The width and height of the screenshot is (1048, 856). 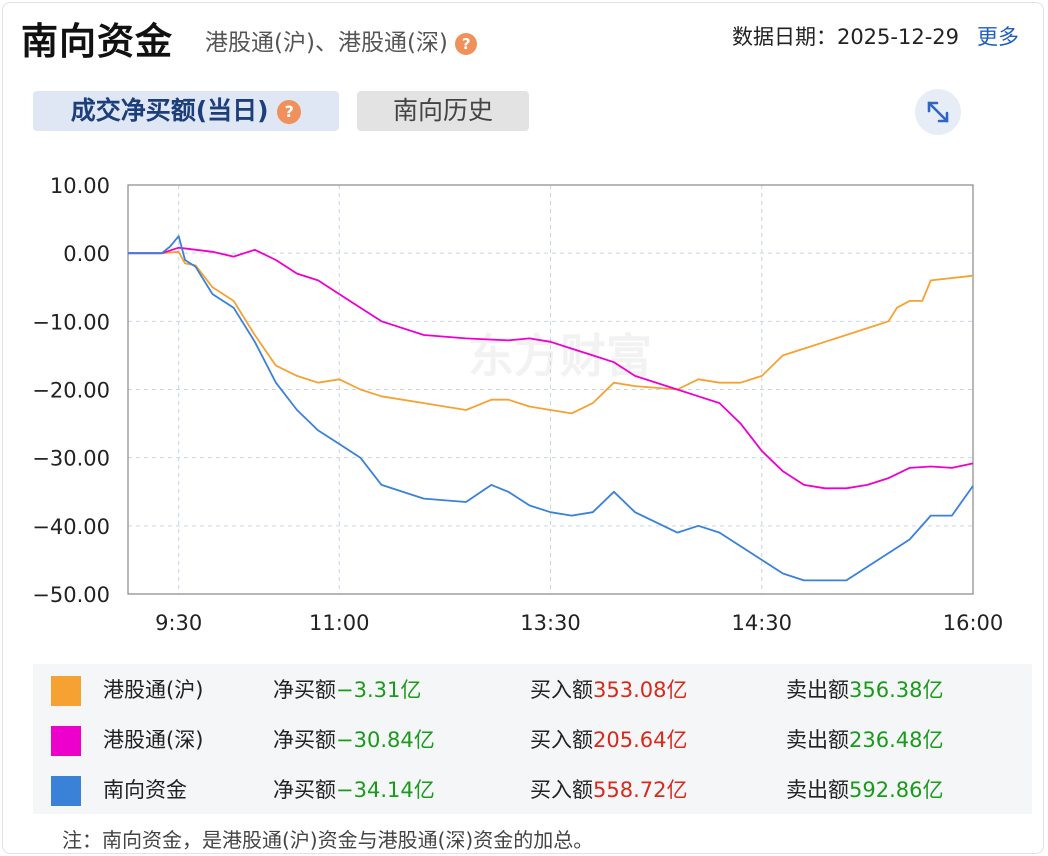 I want to click on sell-cell: 卖出额592.86亿, so click(x=864, y=789).